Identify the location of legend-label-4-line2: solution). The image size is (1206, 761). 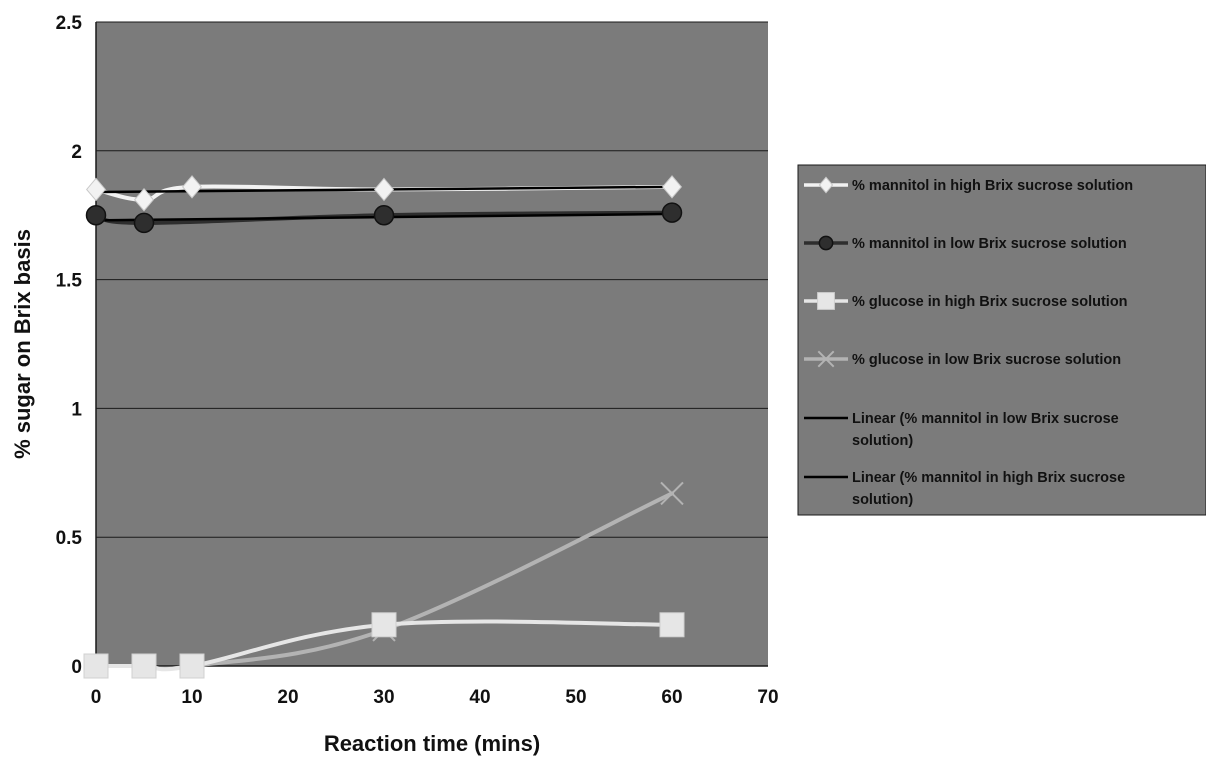
(882, 441).